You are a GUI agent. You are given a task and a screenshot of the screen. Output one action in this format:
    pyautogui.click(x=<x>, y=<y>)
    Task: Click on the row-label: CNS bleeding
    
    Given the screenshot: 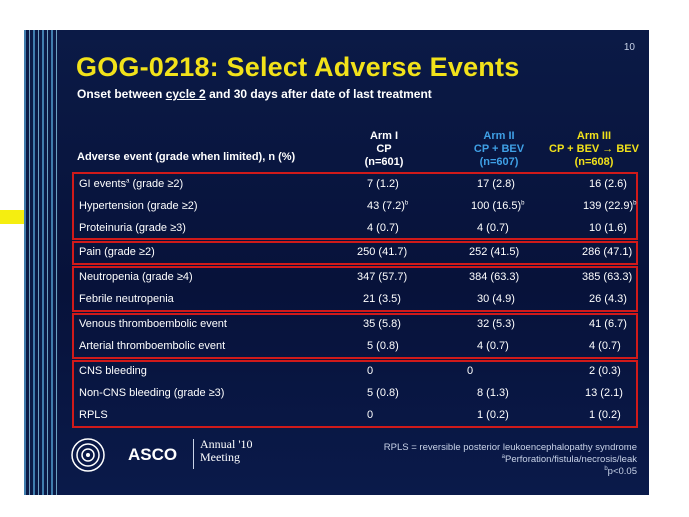 What is the action you would take?
    pyautogui.click(x=113, y=371)
    